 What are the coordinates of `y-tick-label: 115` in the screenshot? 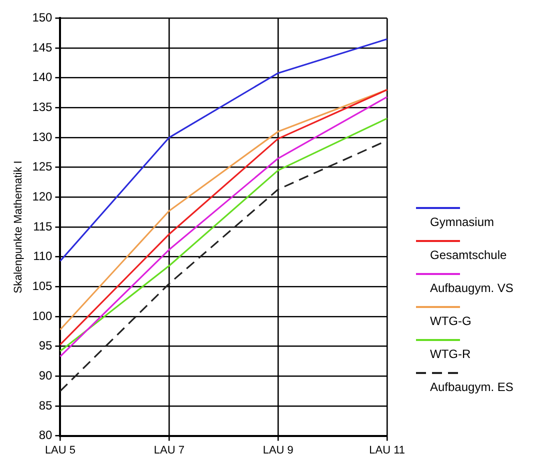 It's located at (43, 226).